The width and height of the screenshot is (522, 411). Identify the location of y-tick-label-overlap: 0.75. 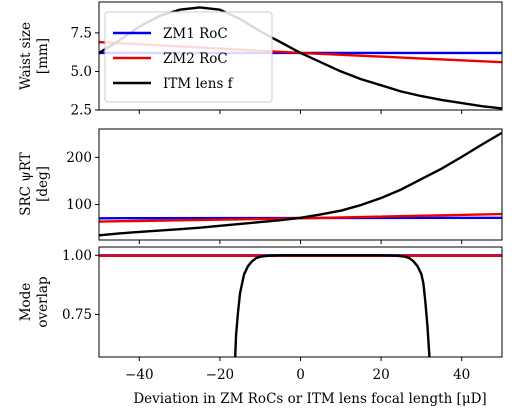
(77, 315).